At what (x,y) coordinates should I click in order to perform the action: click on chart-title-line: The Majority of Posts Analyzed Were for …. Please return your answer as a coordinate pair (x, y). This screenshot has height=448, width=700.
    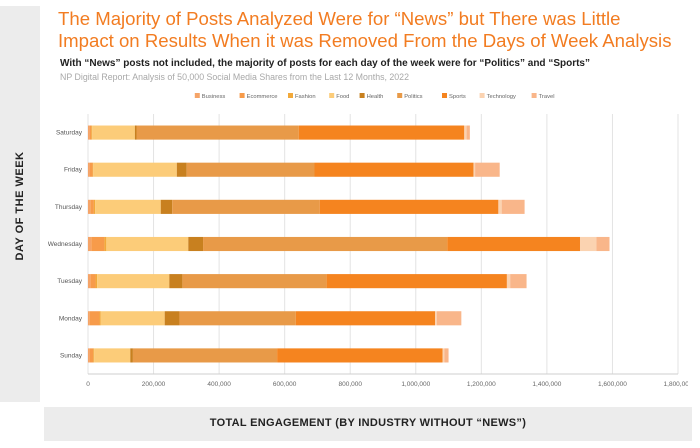
    Looking at the image, I should click on (339, 18).